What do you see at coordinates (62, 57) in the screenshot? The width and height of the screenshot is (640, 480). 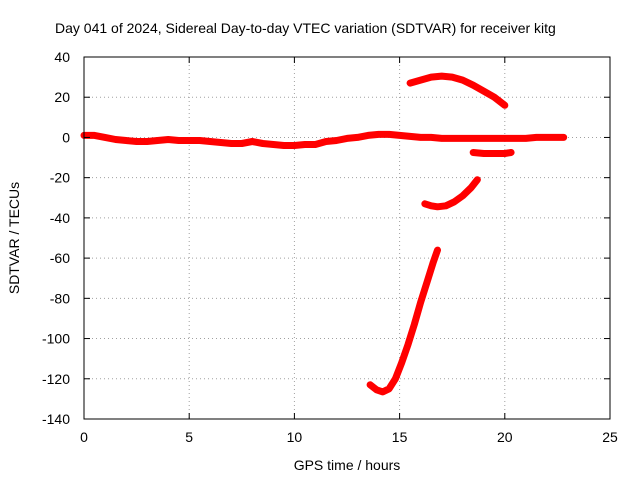 I see `y-tick-label: 40` at bounding box center [62, 57].